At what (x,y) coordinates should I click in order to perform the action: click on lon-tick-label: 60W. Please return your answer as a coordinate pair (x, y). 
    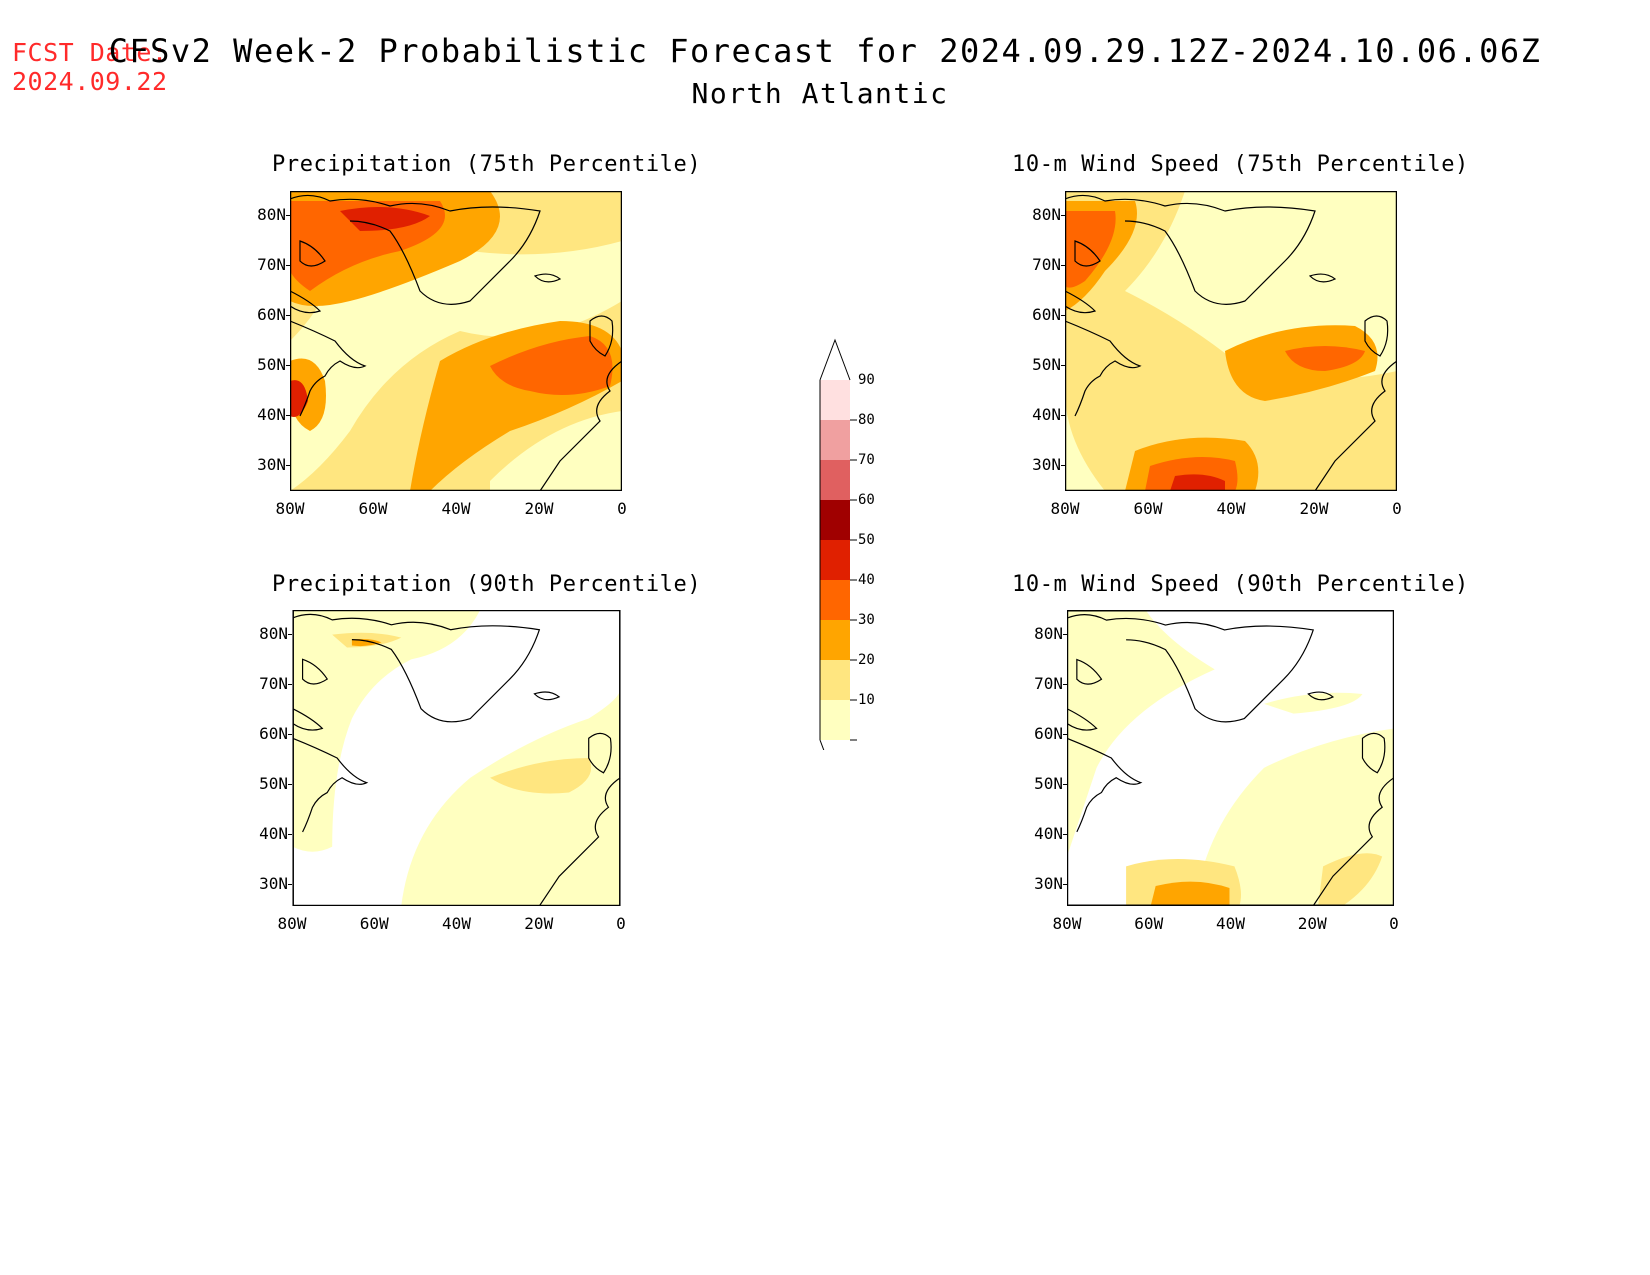
    Looking at the image, I should click on (373, 508).